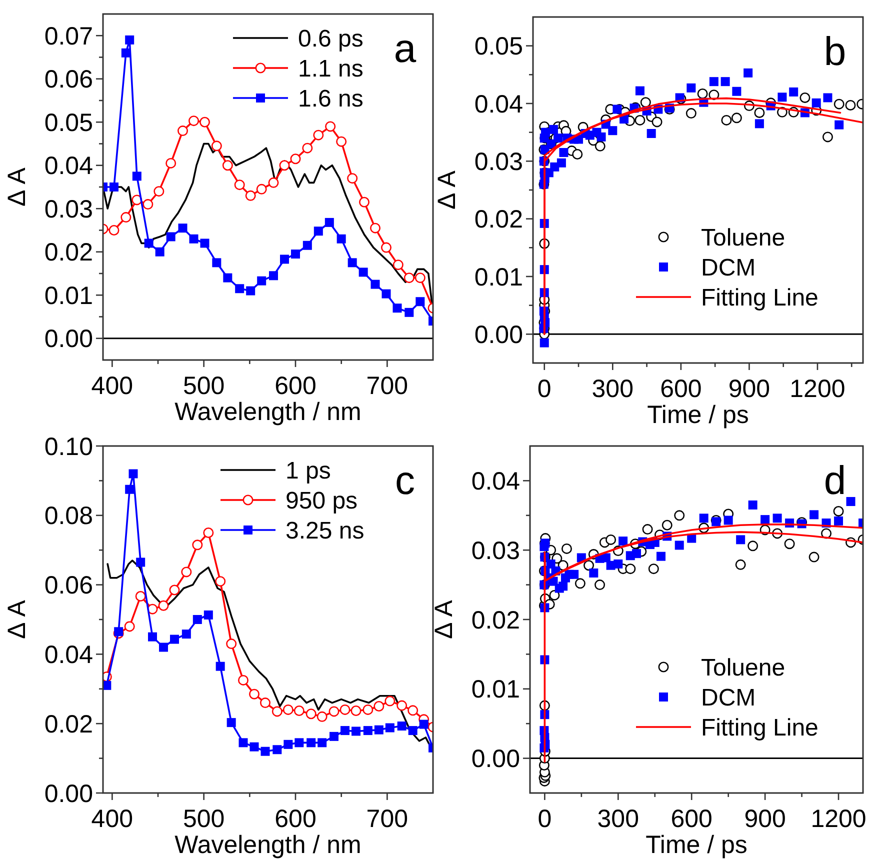  I want to click on y-tick-label: 0.10, so click(68, 446).